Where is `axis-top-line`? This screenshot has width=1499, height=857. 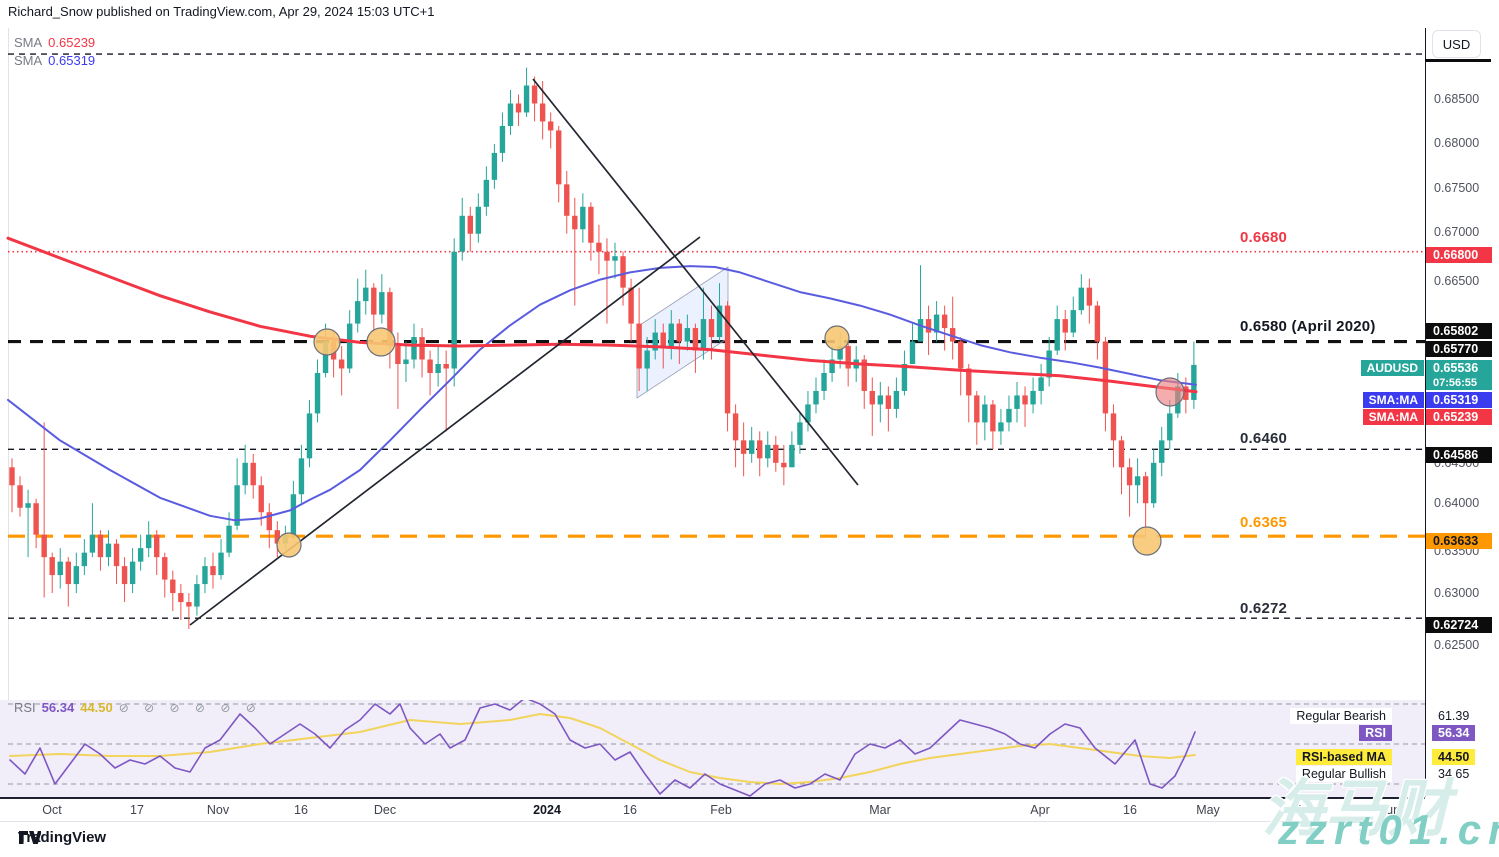
axis-top-line is located at coordinates (1458, 60).